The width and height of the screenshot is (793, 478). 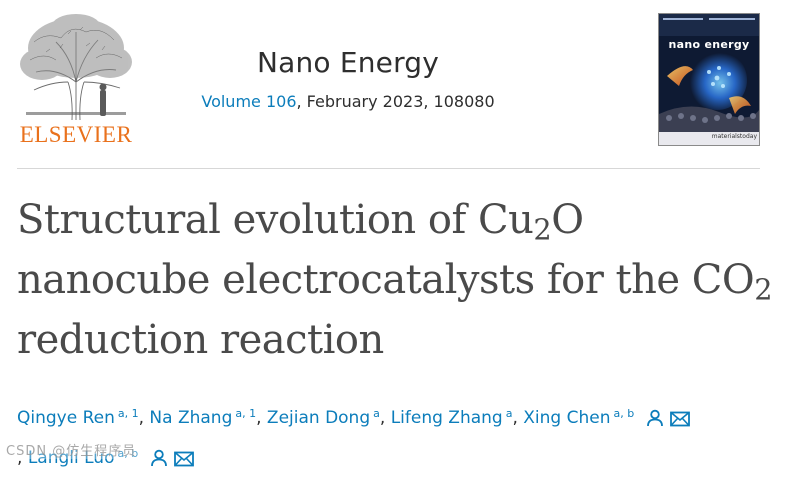 I want to click on author-item: Qingye Ren a, 1, so click(x=78, y=417).